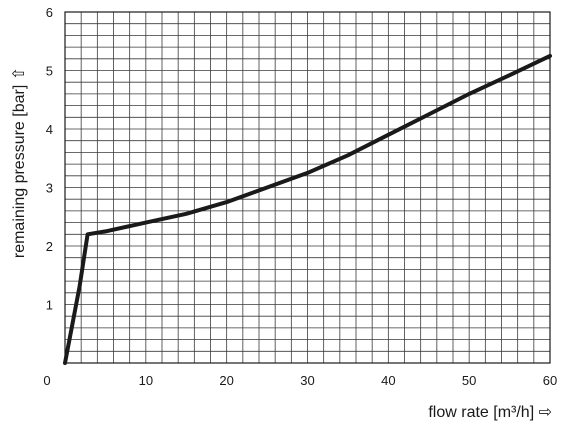  Describe the element at coordinates (19, 162) in the screenshot. I see `y-axis-title: remaining pressure [bar] ⇧` at that location.